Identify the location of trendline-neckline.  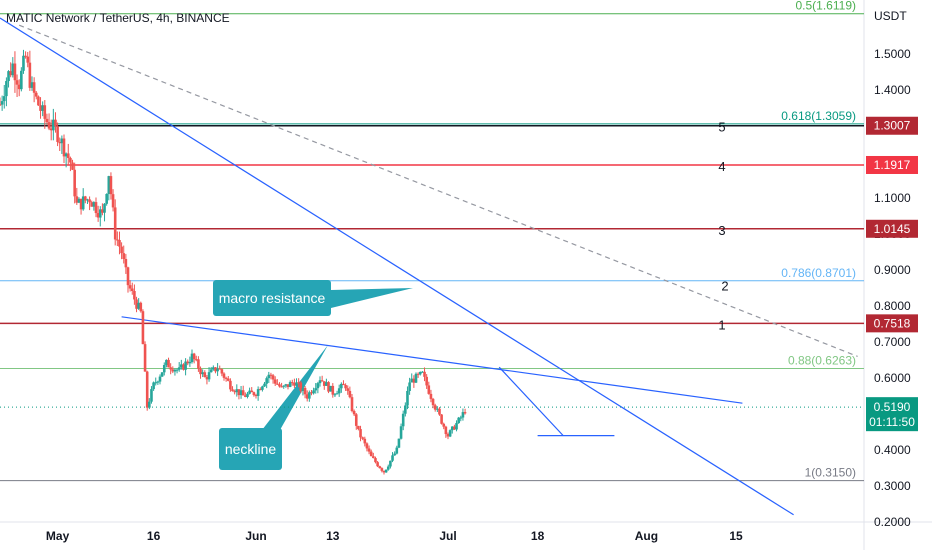
(432, 360).